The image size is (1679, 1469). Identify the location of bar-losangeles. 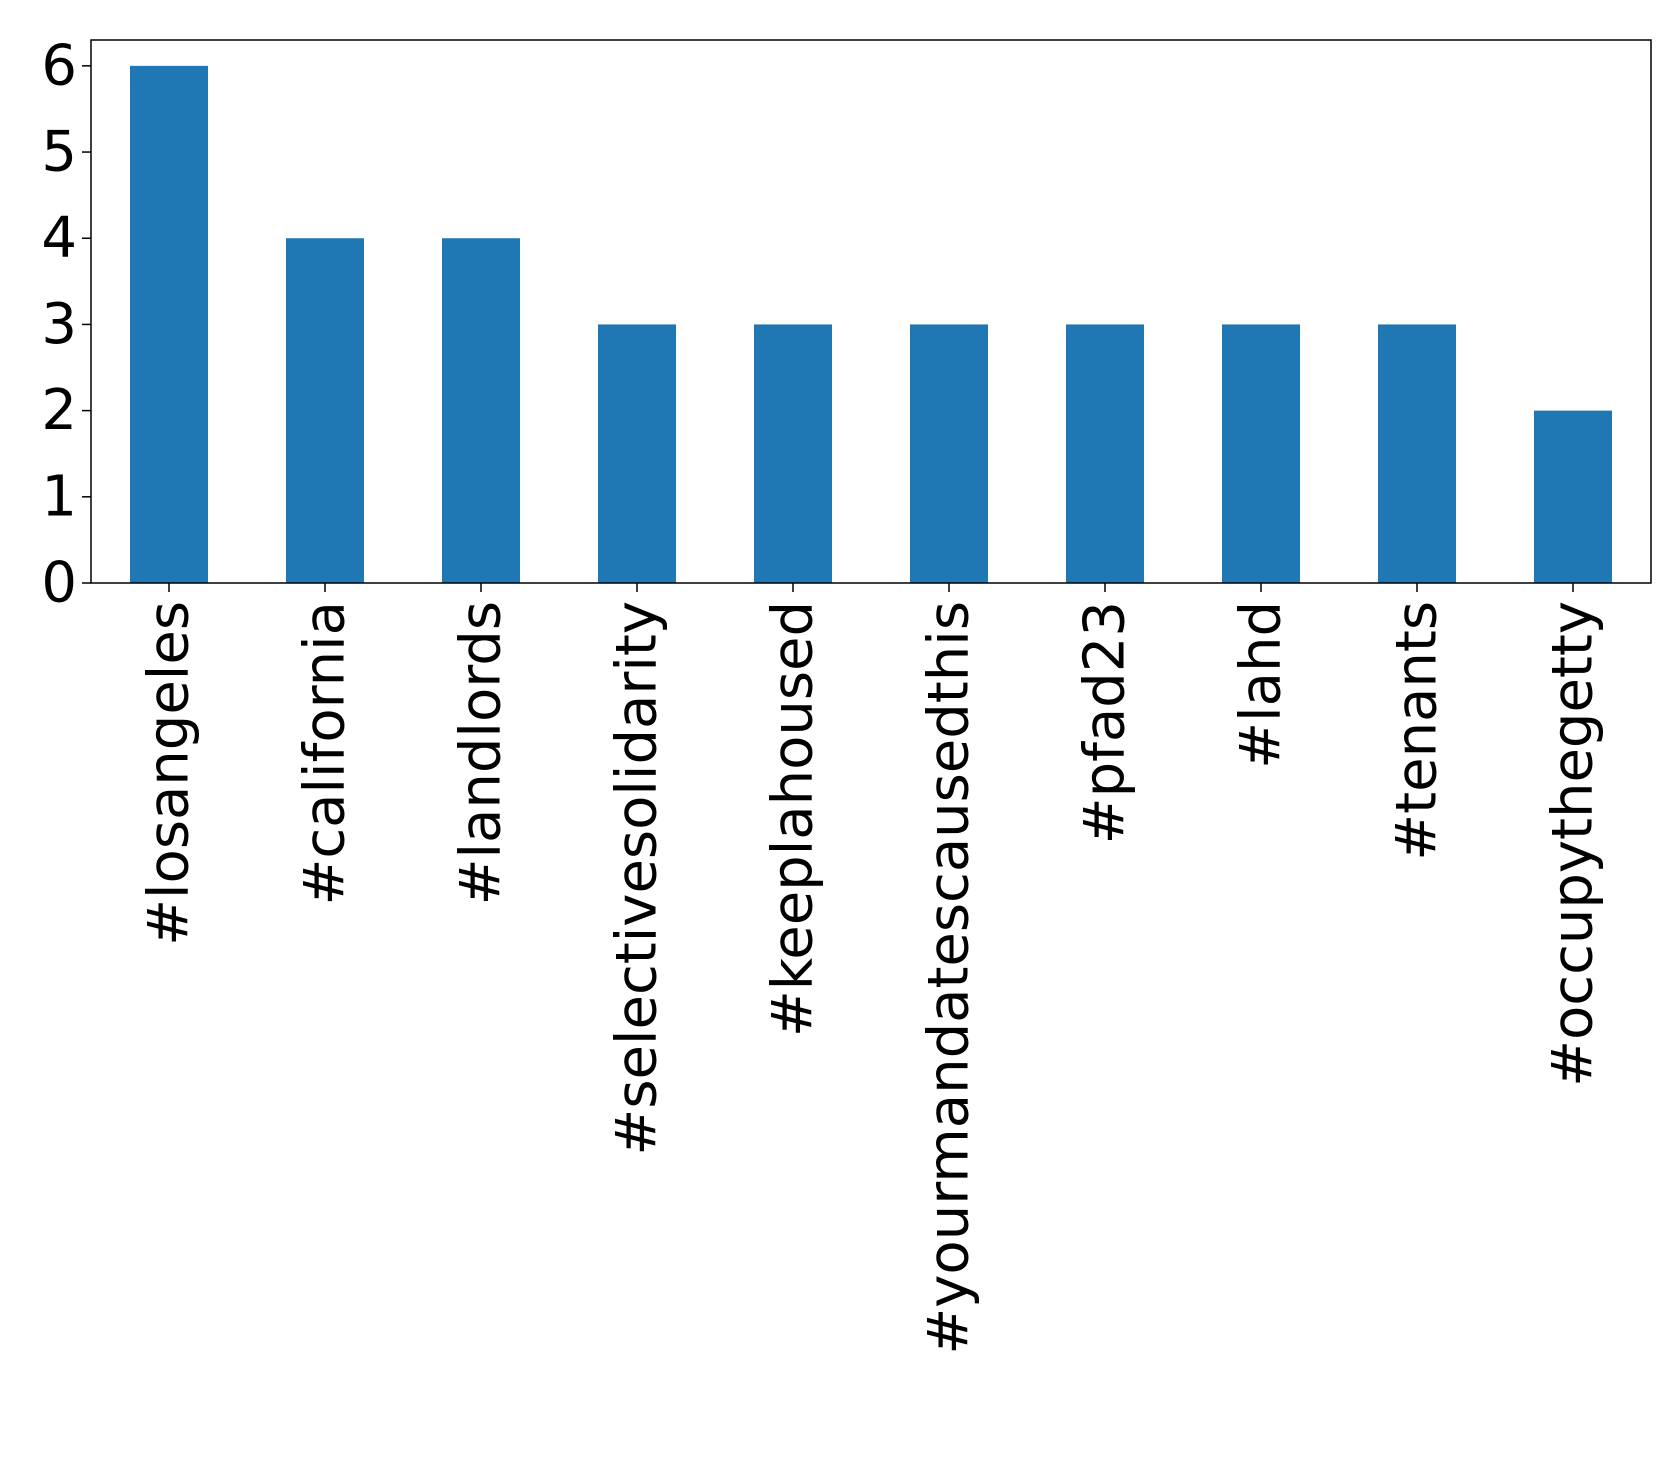
(169, 324).